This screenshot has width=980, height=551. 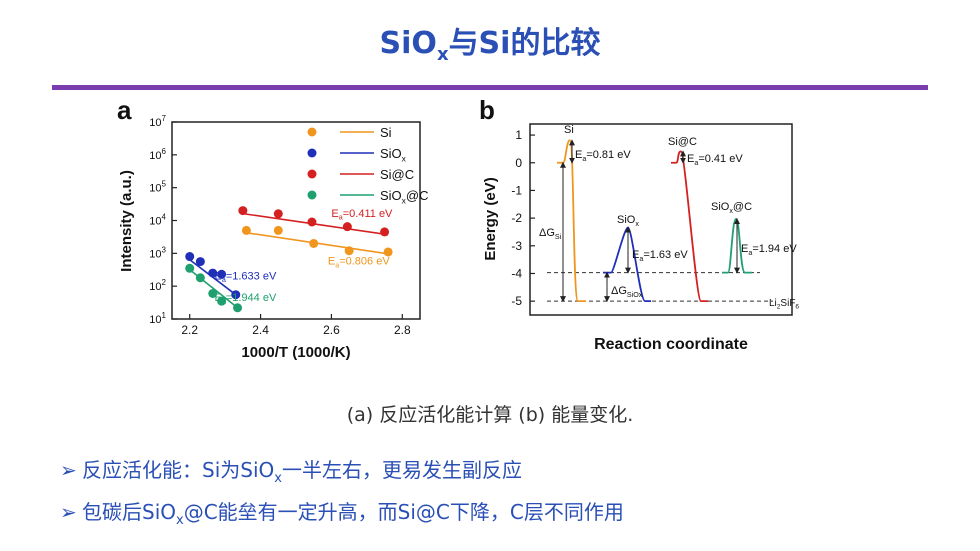 I want to click on chart-b-ea-label-Si: Ea=0.81 eV, so click(x=603, y=156).